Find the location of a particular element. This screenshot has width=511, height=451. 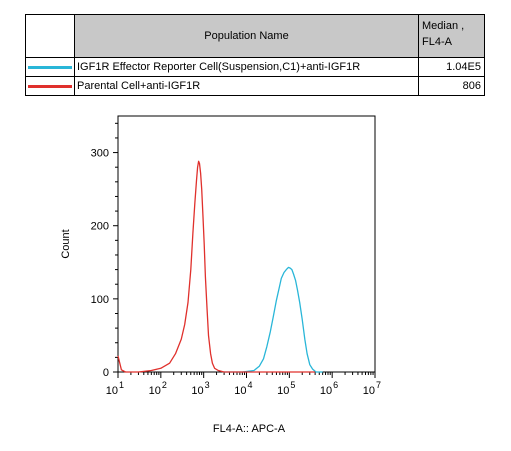

x-tick-exponent: 1 is located at coordinates (121, 385).